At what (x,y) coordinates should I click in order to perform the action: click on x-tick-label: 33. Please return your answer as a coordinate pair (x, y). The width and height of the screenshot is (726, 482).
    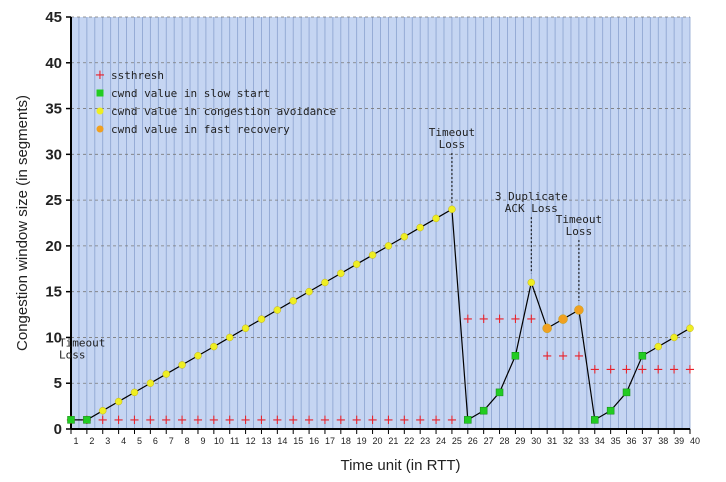
    Looking at the image, I should click on (584, 441).